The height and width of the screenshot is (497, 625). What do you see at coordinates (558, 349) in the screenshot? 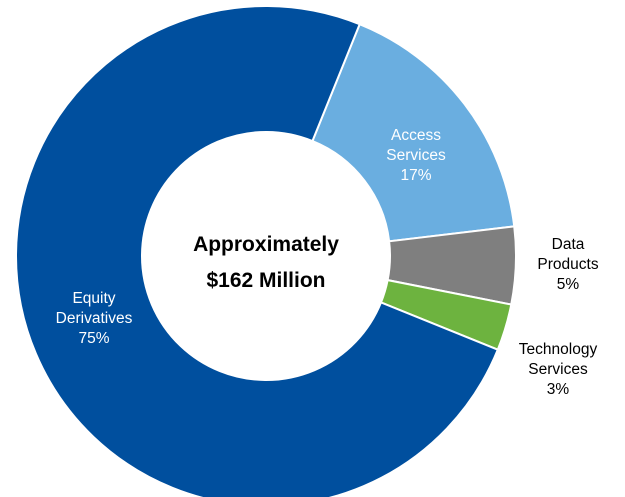
I see `slice-name-line: Technology` at bounding box center [558, 349].